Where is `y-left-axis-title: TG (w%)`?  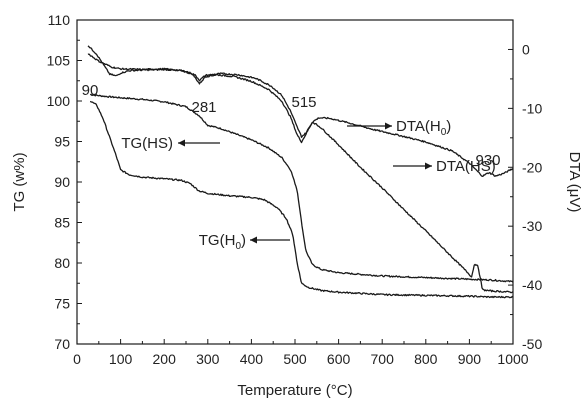
y-left-axis-title: TG (w%) is located at coordinates (19, 181).